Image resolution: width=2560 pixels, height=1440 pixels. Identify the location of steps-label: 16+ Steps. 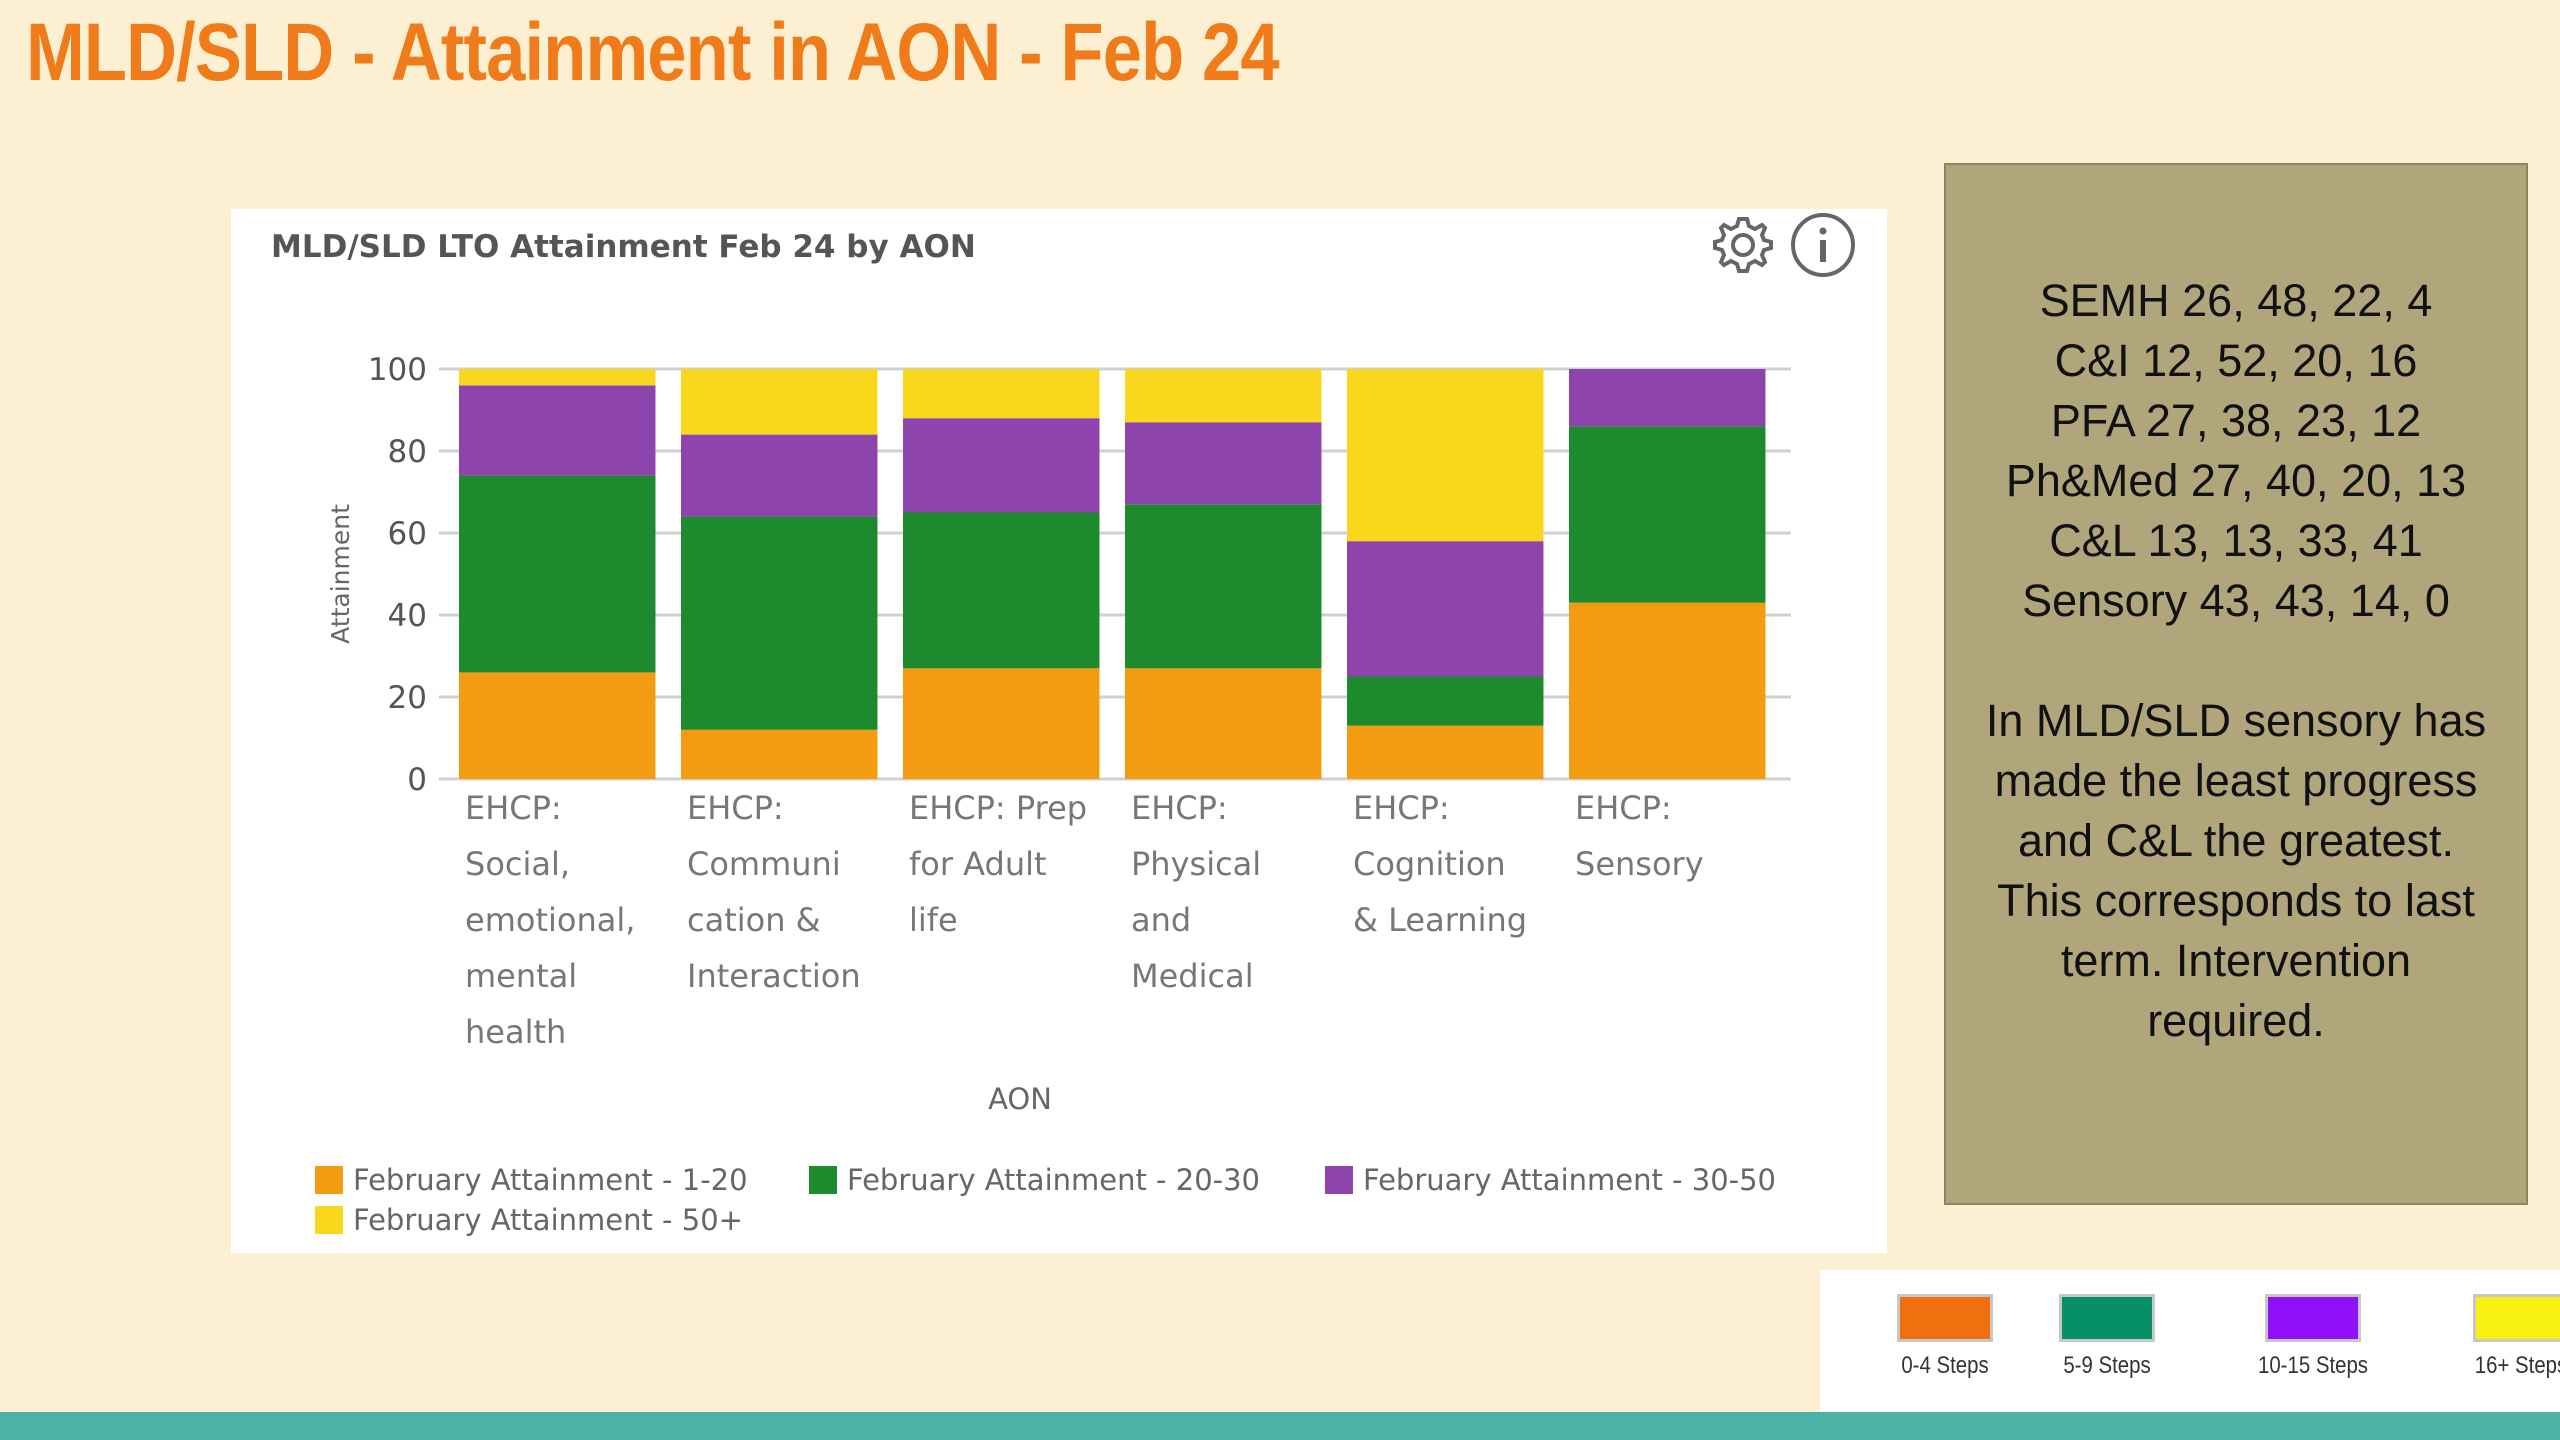
(2517, 1365).